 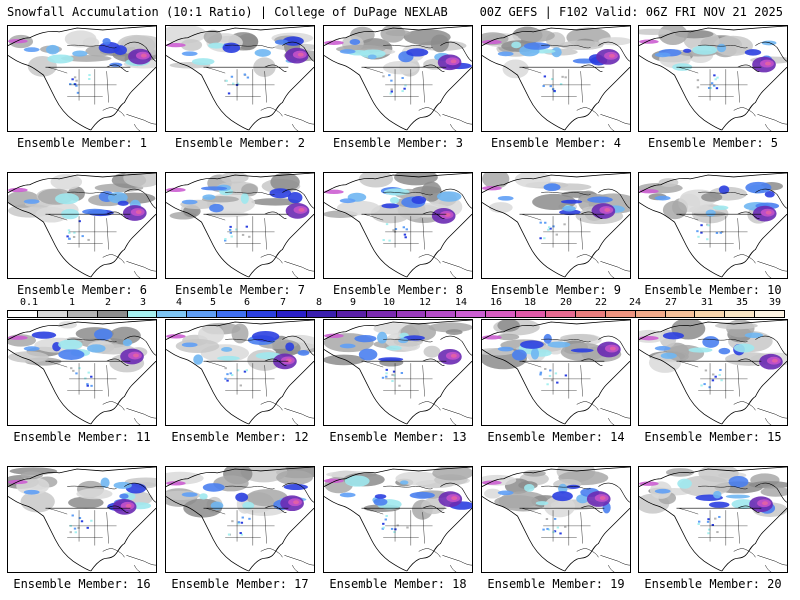 I want to click on ensemble-member-label: Ensemble Member: 8, so click(x=398, y=290).